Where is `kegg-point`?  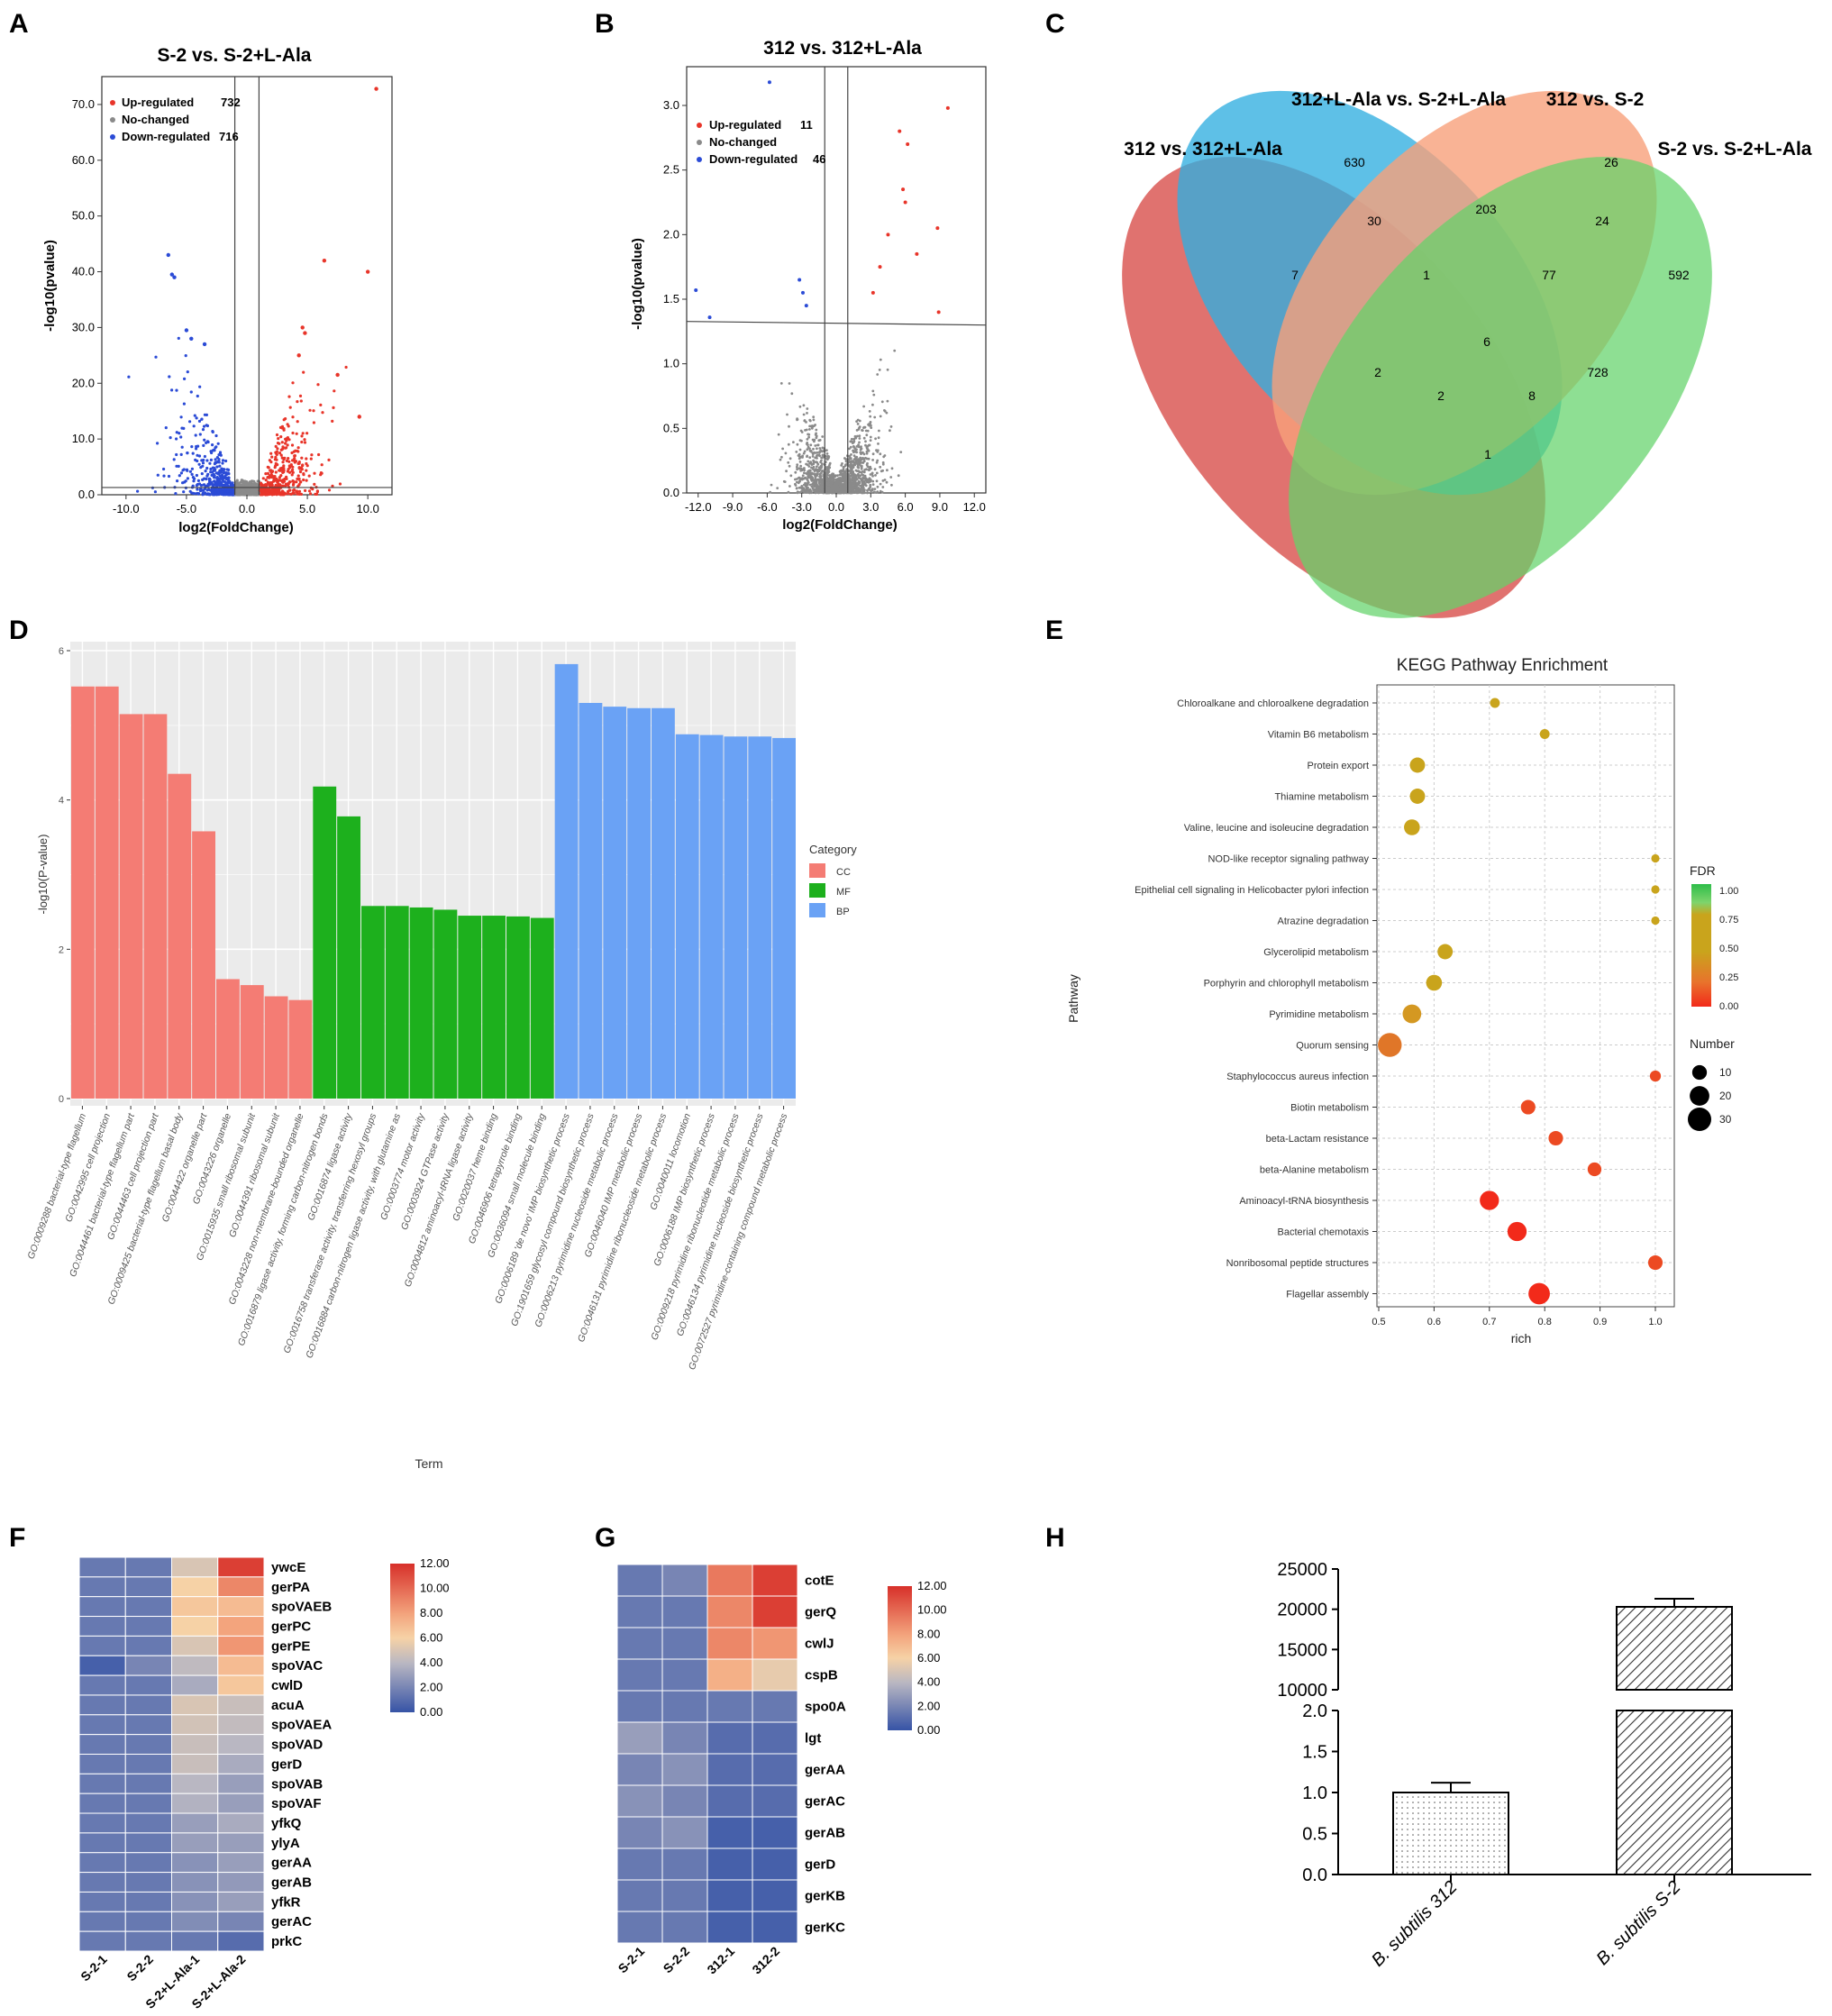
kegg-point is located at coordinates (1390, 1045).